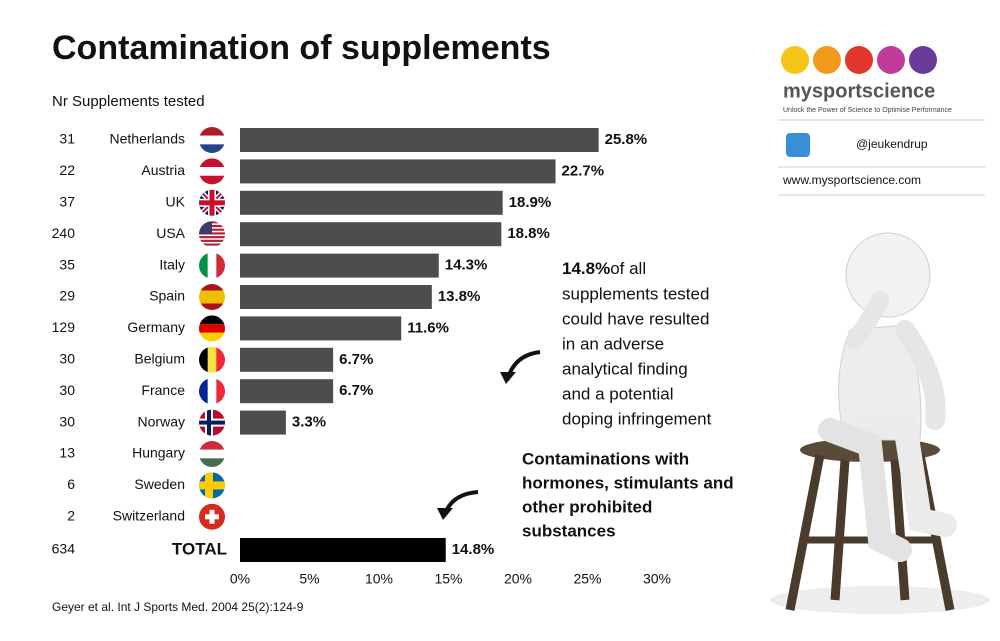 The image size is (1000, 641). Describe the element at coordinates (301, 48) in the screenshot. I see `chart-title: Contamination of supplements` at that location.